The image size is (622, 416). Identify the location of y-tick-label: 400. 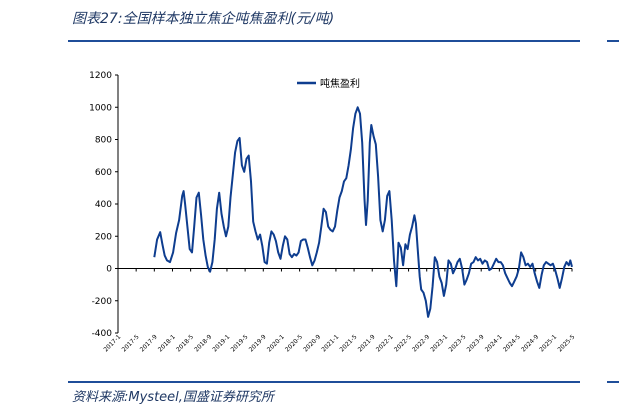
(103, 205).